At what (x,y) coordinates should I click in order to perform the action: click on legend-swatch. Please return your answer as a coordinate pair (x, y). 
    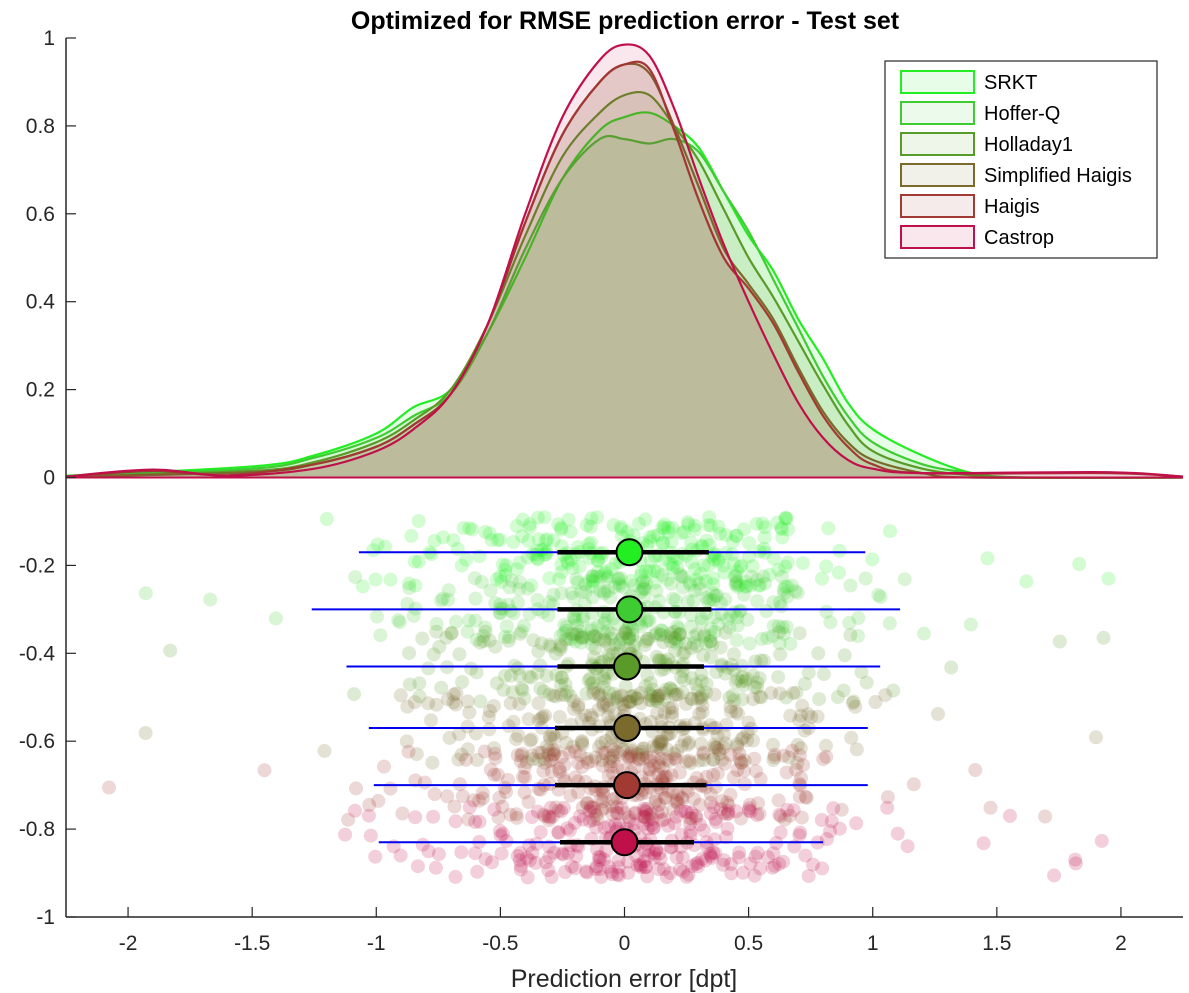
    Looking at the image, I should click on (937, 82).